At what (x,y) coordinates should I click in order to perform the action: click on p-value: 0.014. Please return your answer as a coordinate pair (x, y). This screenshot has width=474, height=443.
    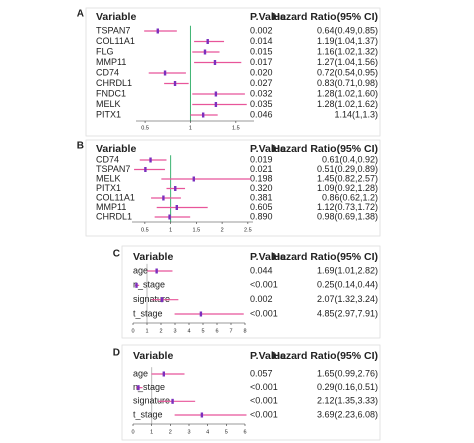
    Looking at the image, I should click on (261, 41).